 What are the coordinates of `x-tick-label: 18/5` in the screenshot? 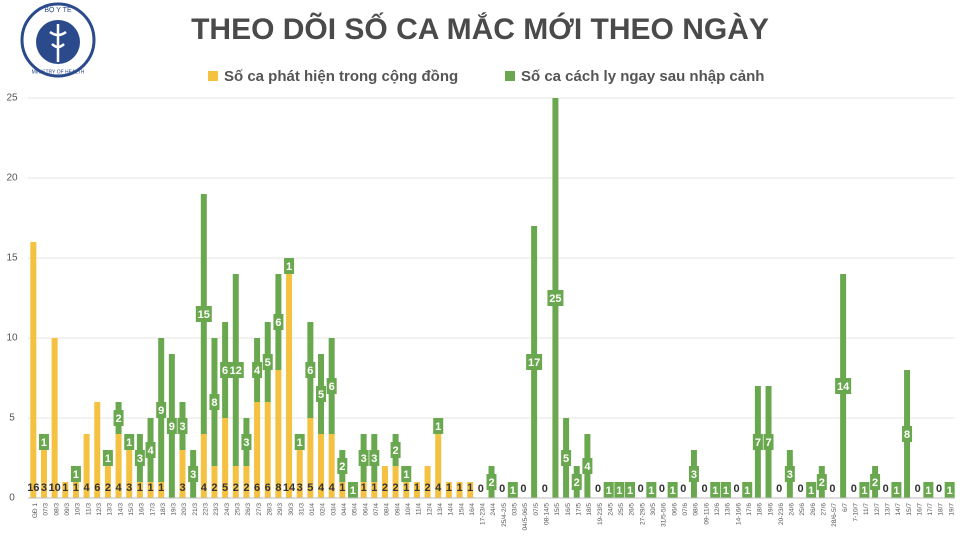 It's located at (589, 509).